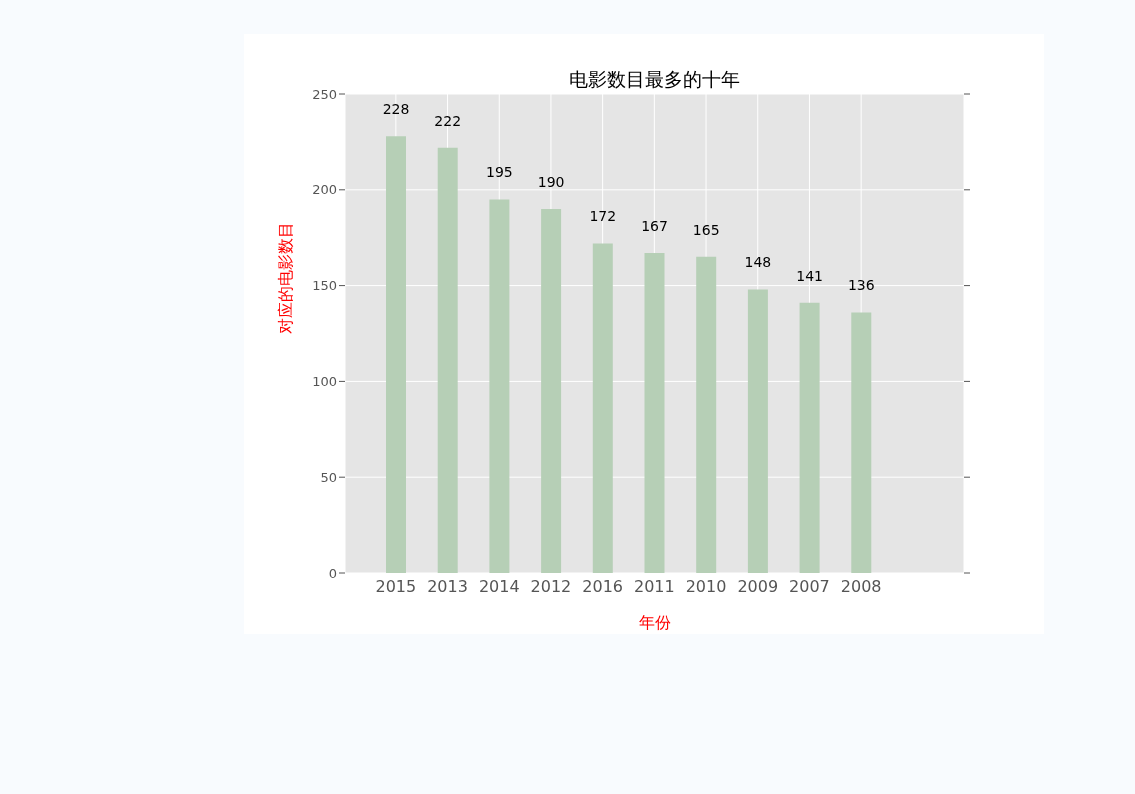  What do you see at coordinates (551, 587) in the screenshot?
I see `x-tick-label: 2012` at bounding box center [551, 587].